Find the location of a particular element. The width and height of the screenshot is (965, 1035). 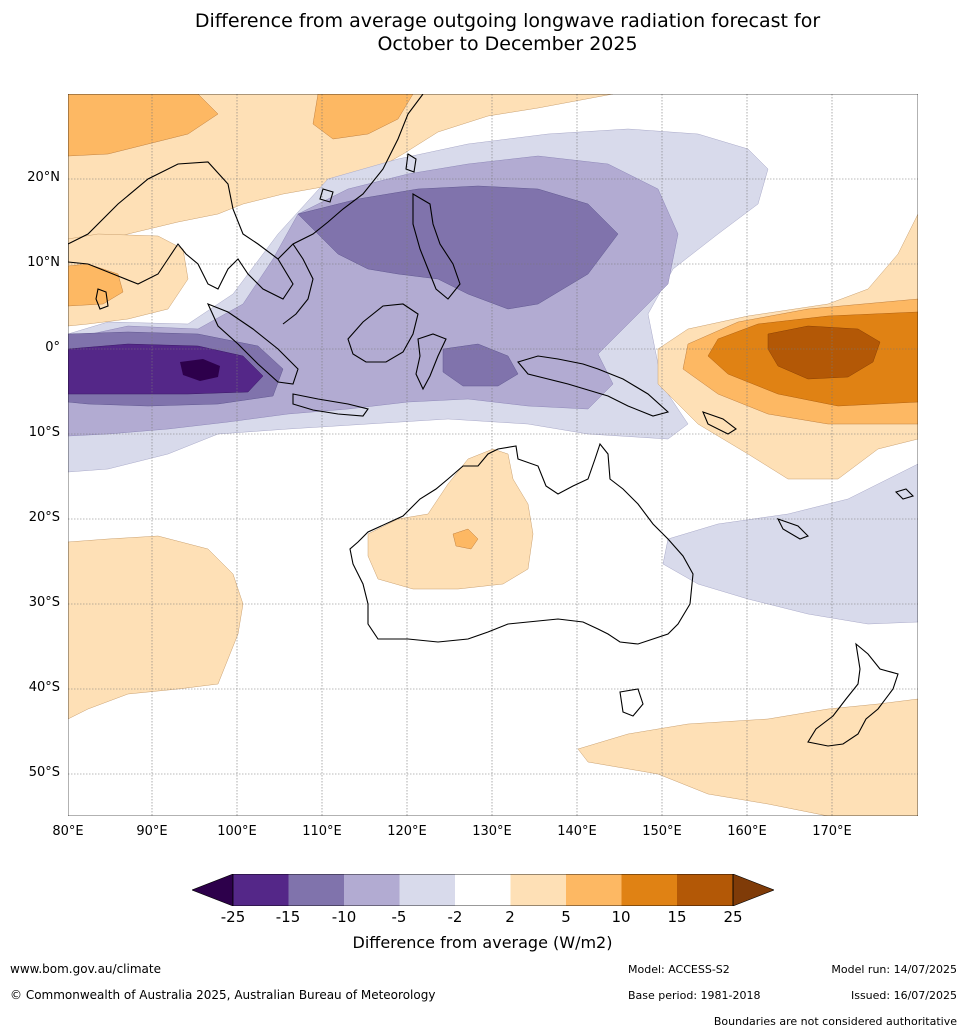

colorbar-tick: 10 is located at coordinates (621, 917).